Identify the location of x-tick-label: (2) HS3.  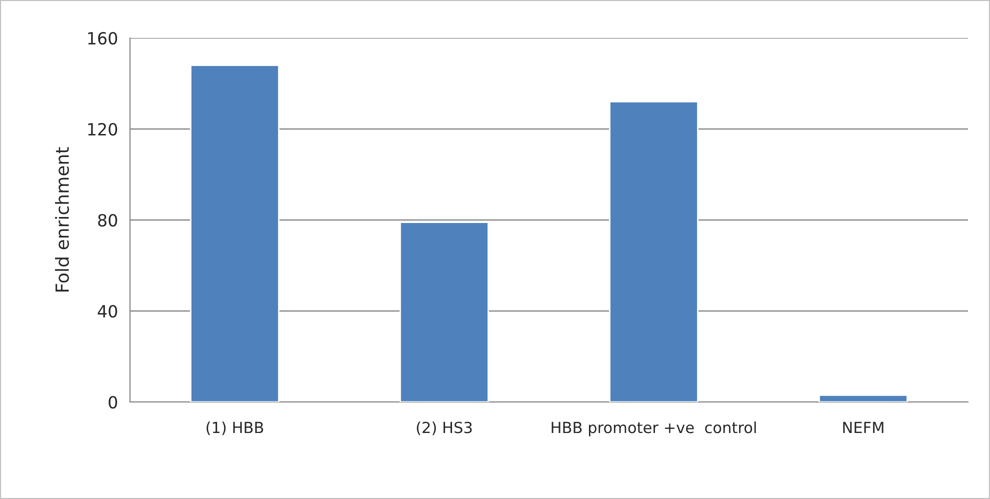
(444, 428).